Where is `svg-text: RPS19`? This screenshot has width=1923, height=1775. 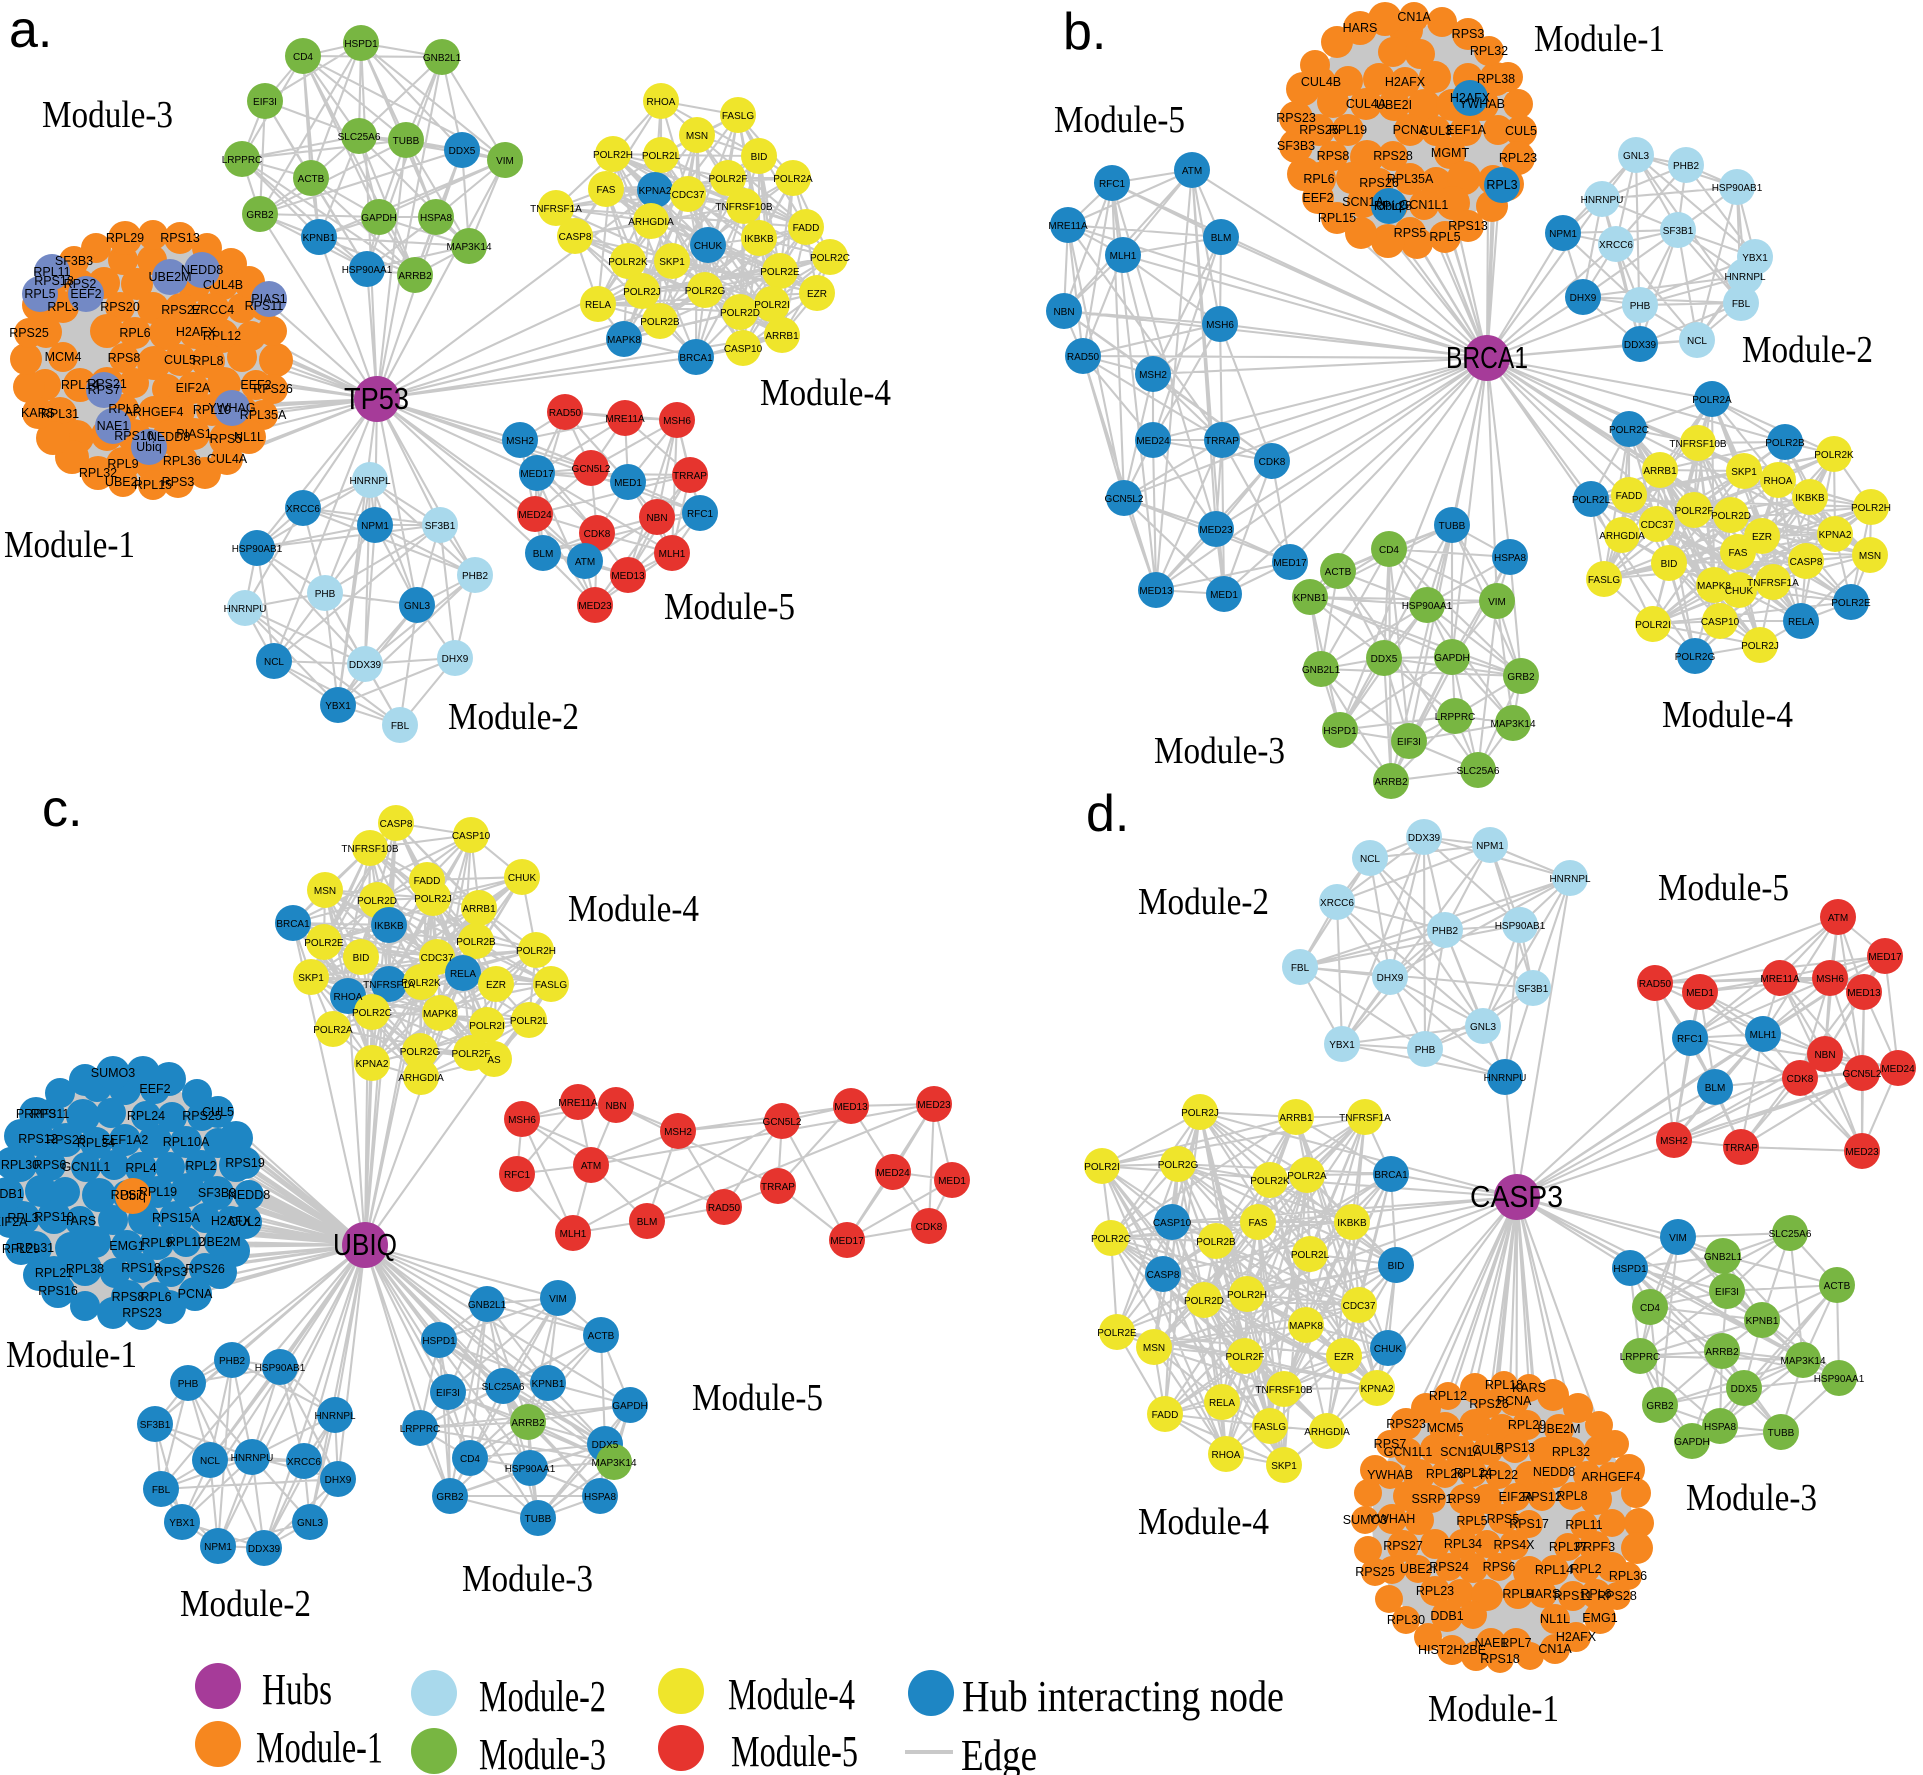 svg-text: RPS19 is located at coordinates (245, 1163).